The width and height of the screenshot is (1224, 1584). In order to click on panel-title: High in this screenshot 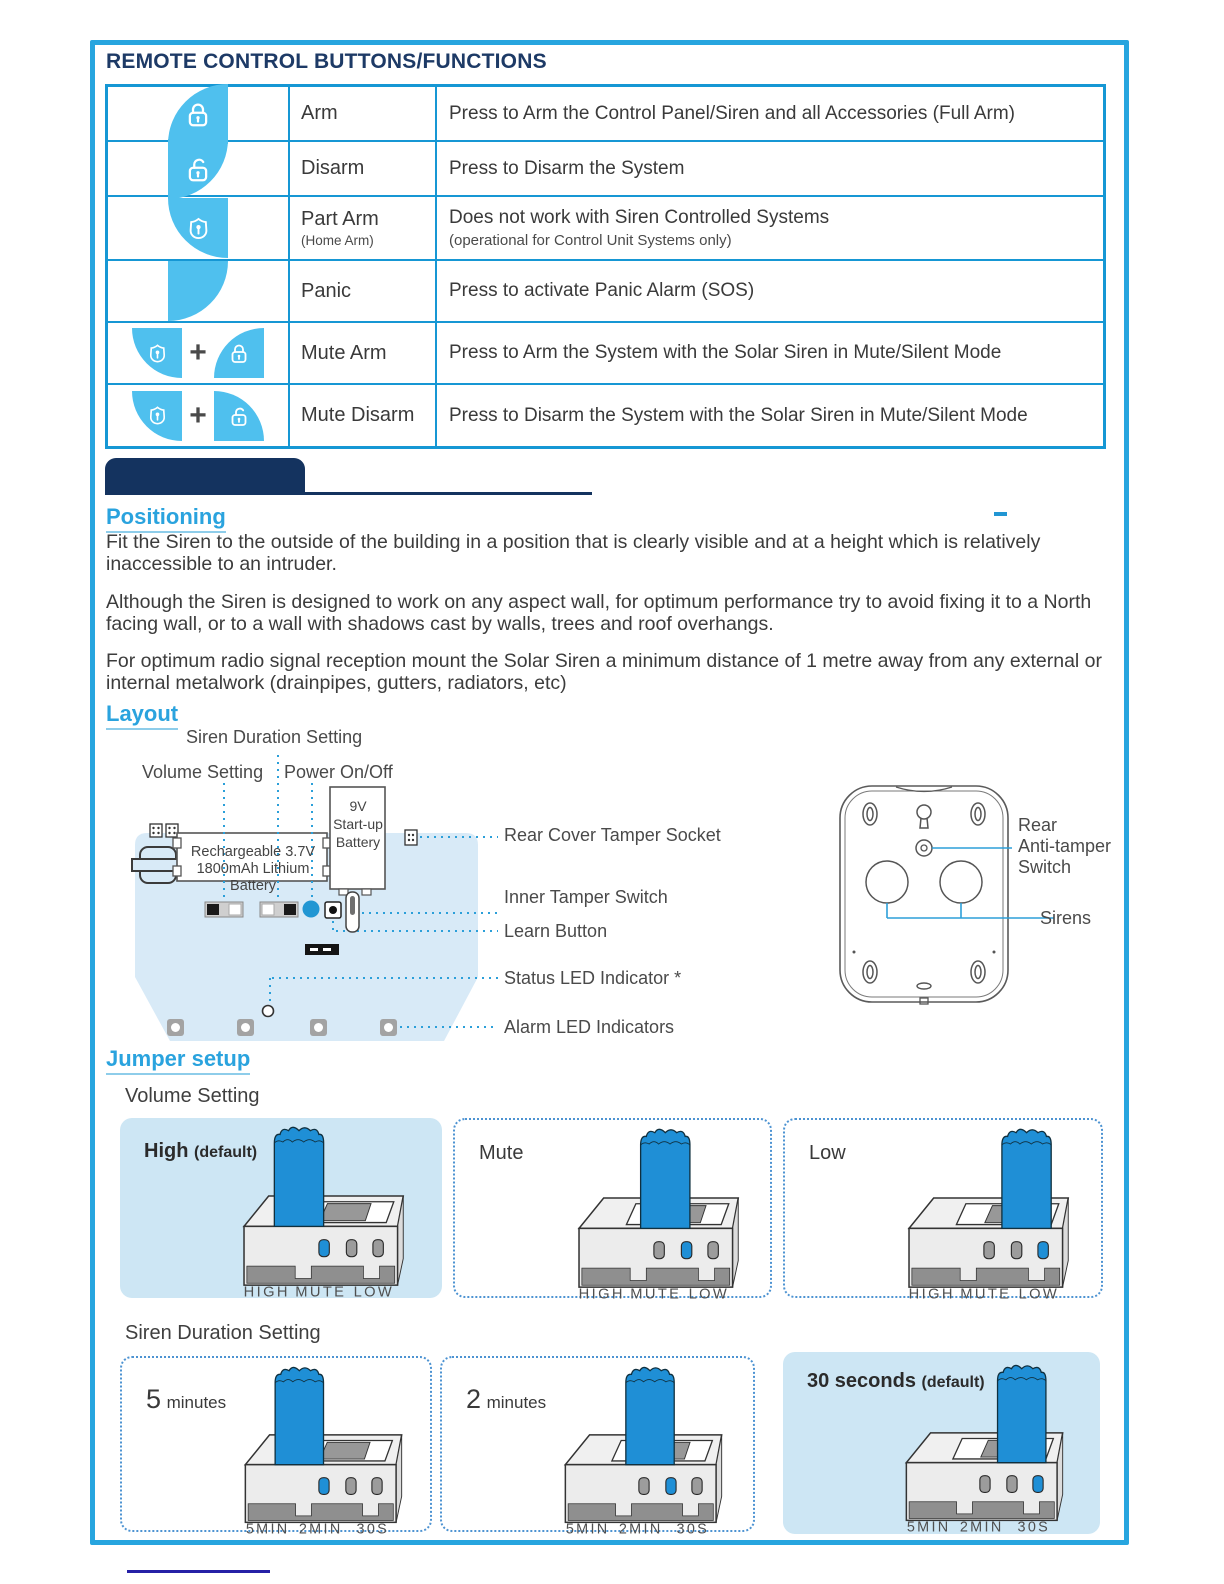, I will do `click(166, 1151)`.